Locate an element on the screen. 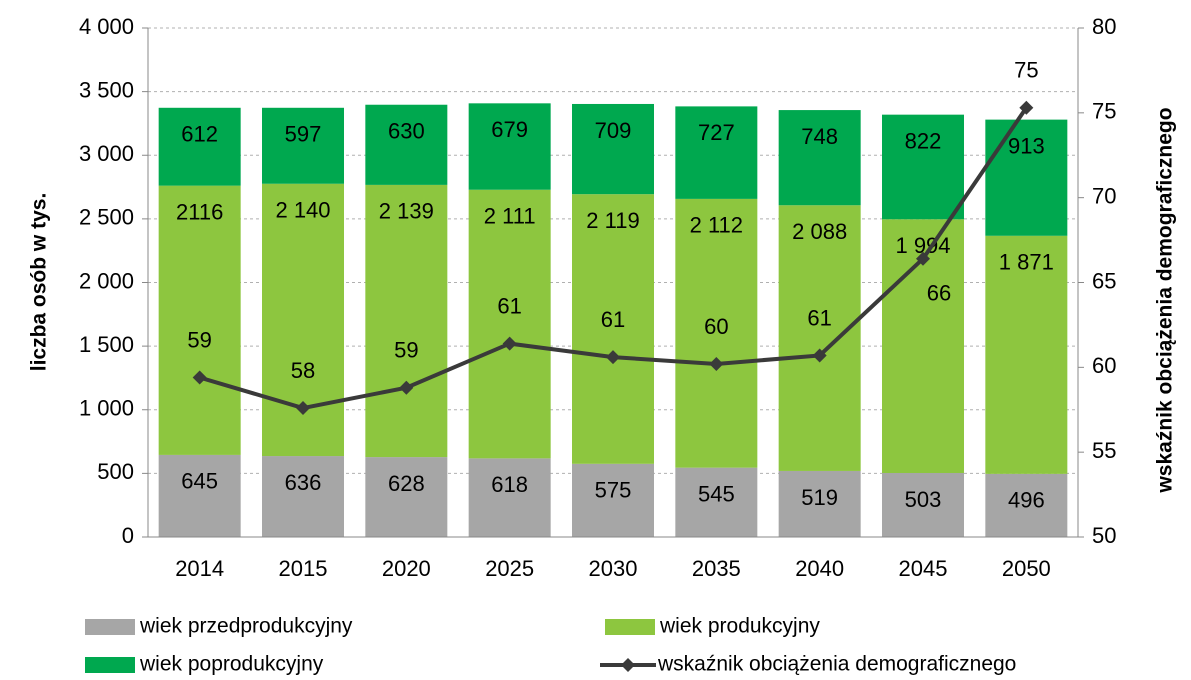 The width and height of the screenshot is (1191, 680). data-label: 628 is located at coordinates (406, 483).